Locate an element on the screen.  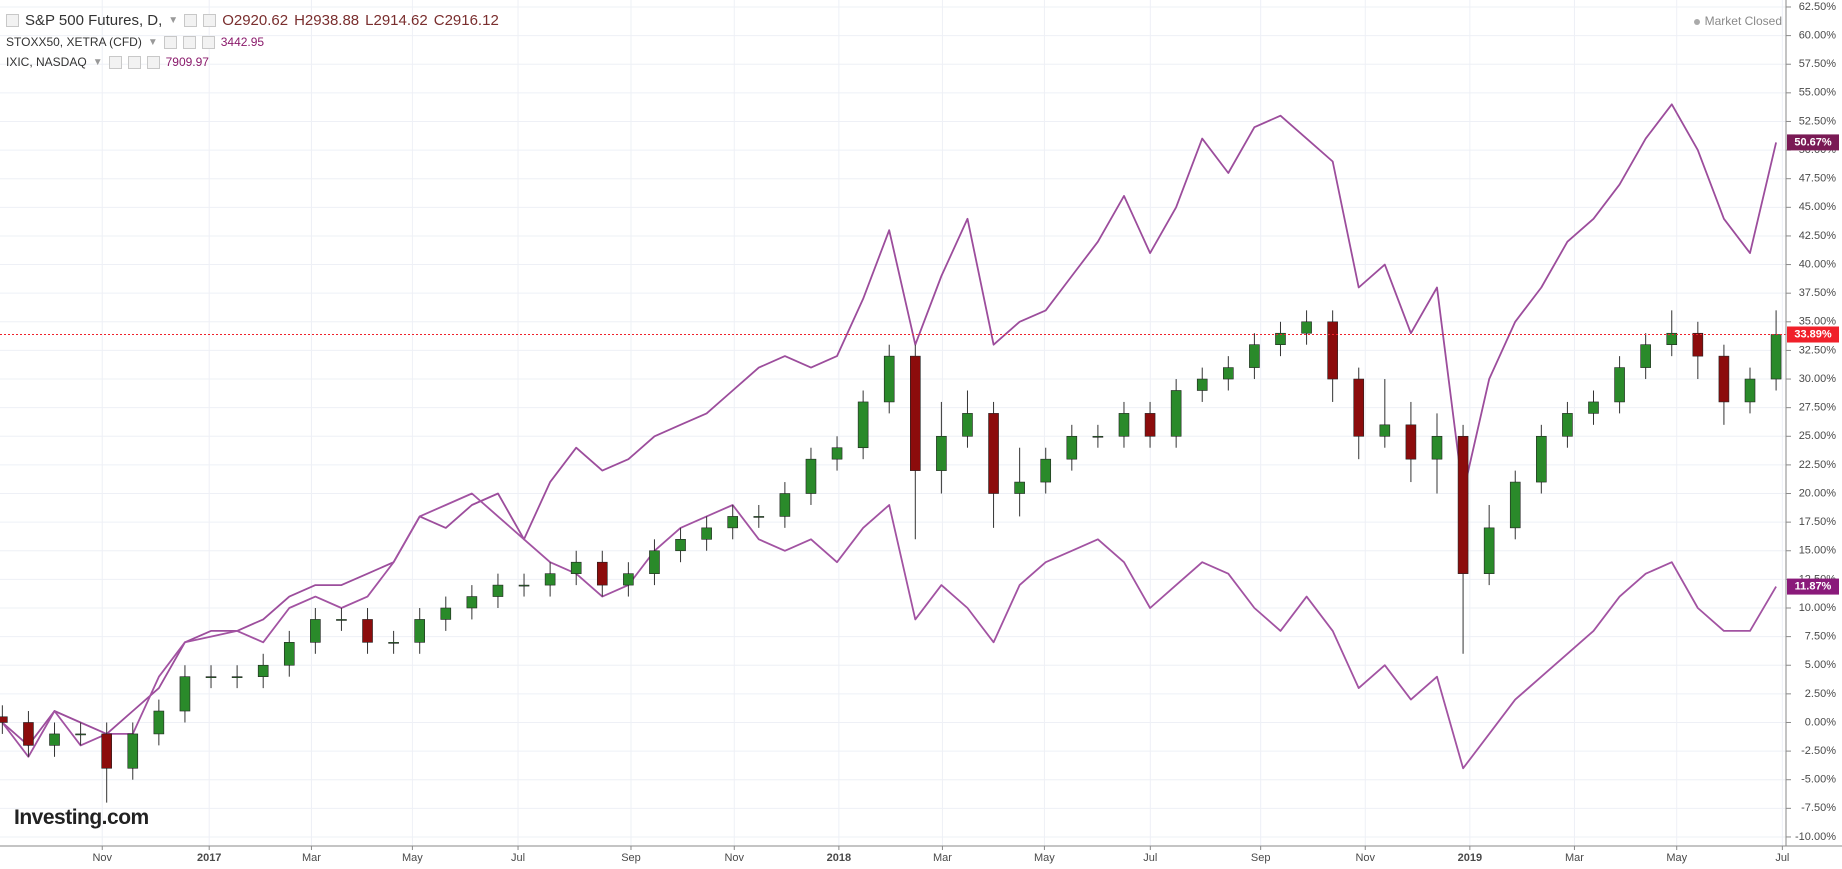
value-label: 50.67% is located at coordinates (1813, 142).